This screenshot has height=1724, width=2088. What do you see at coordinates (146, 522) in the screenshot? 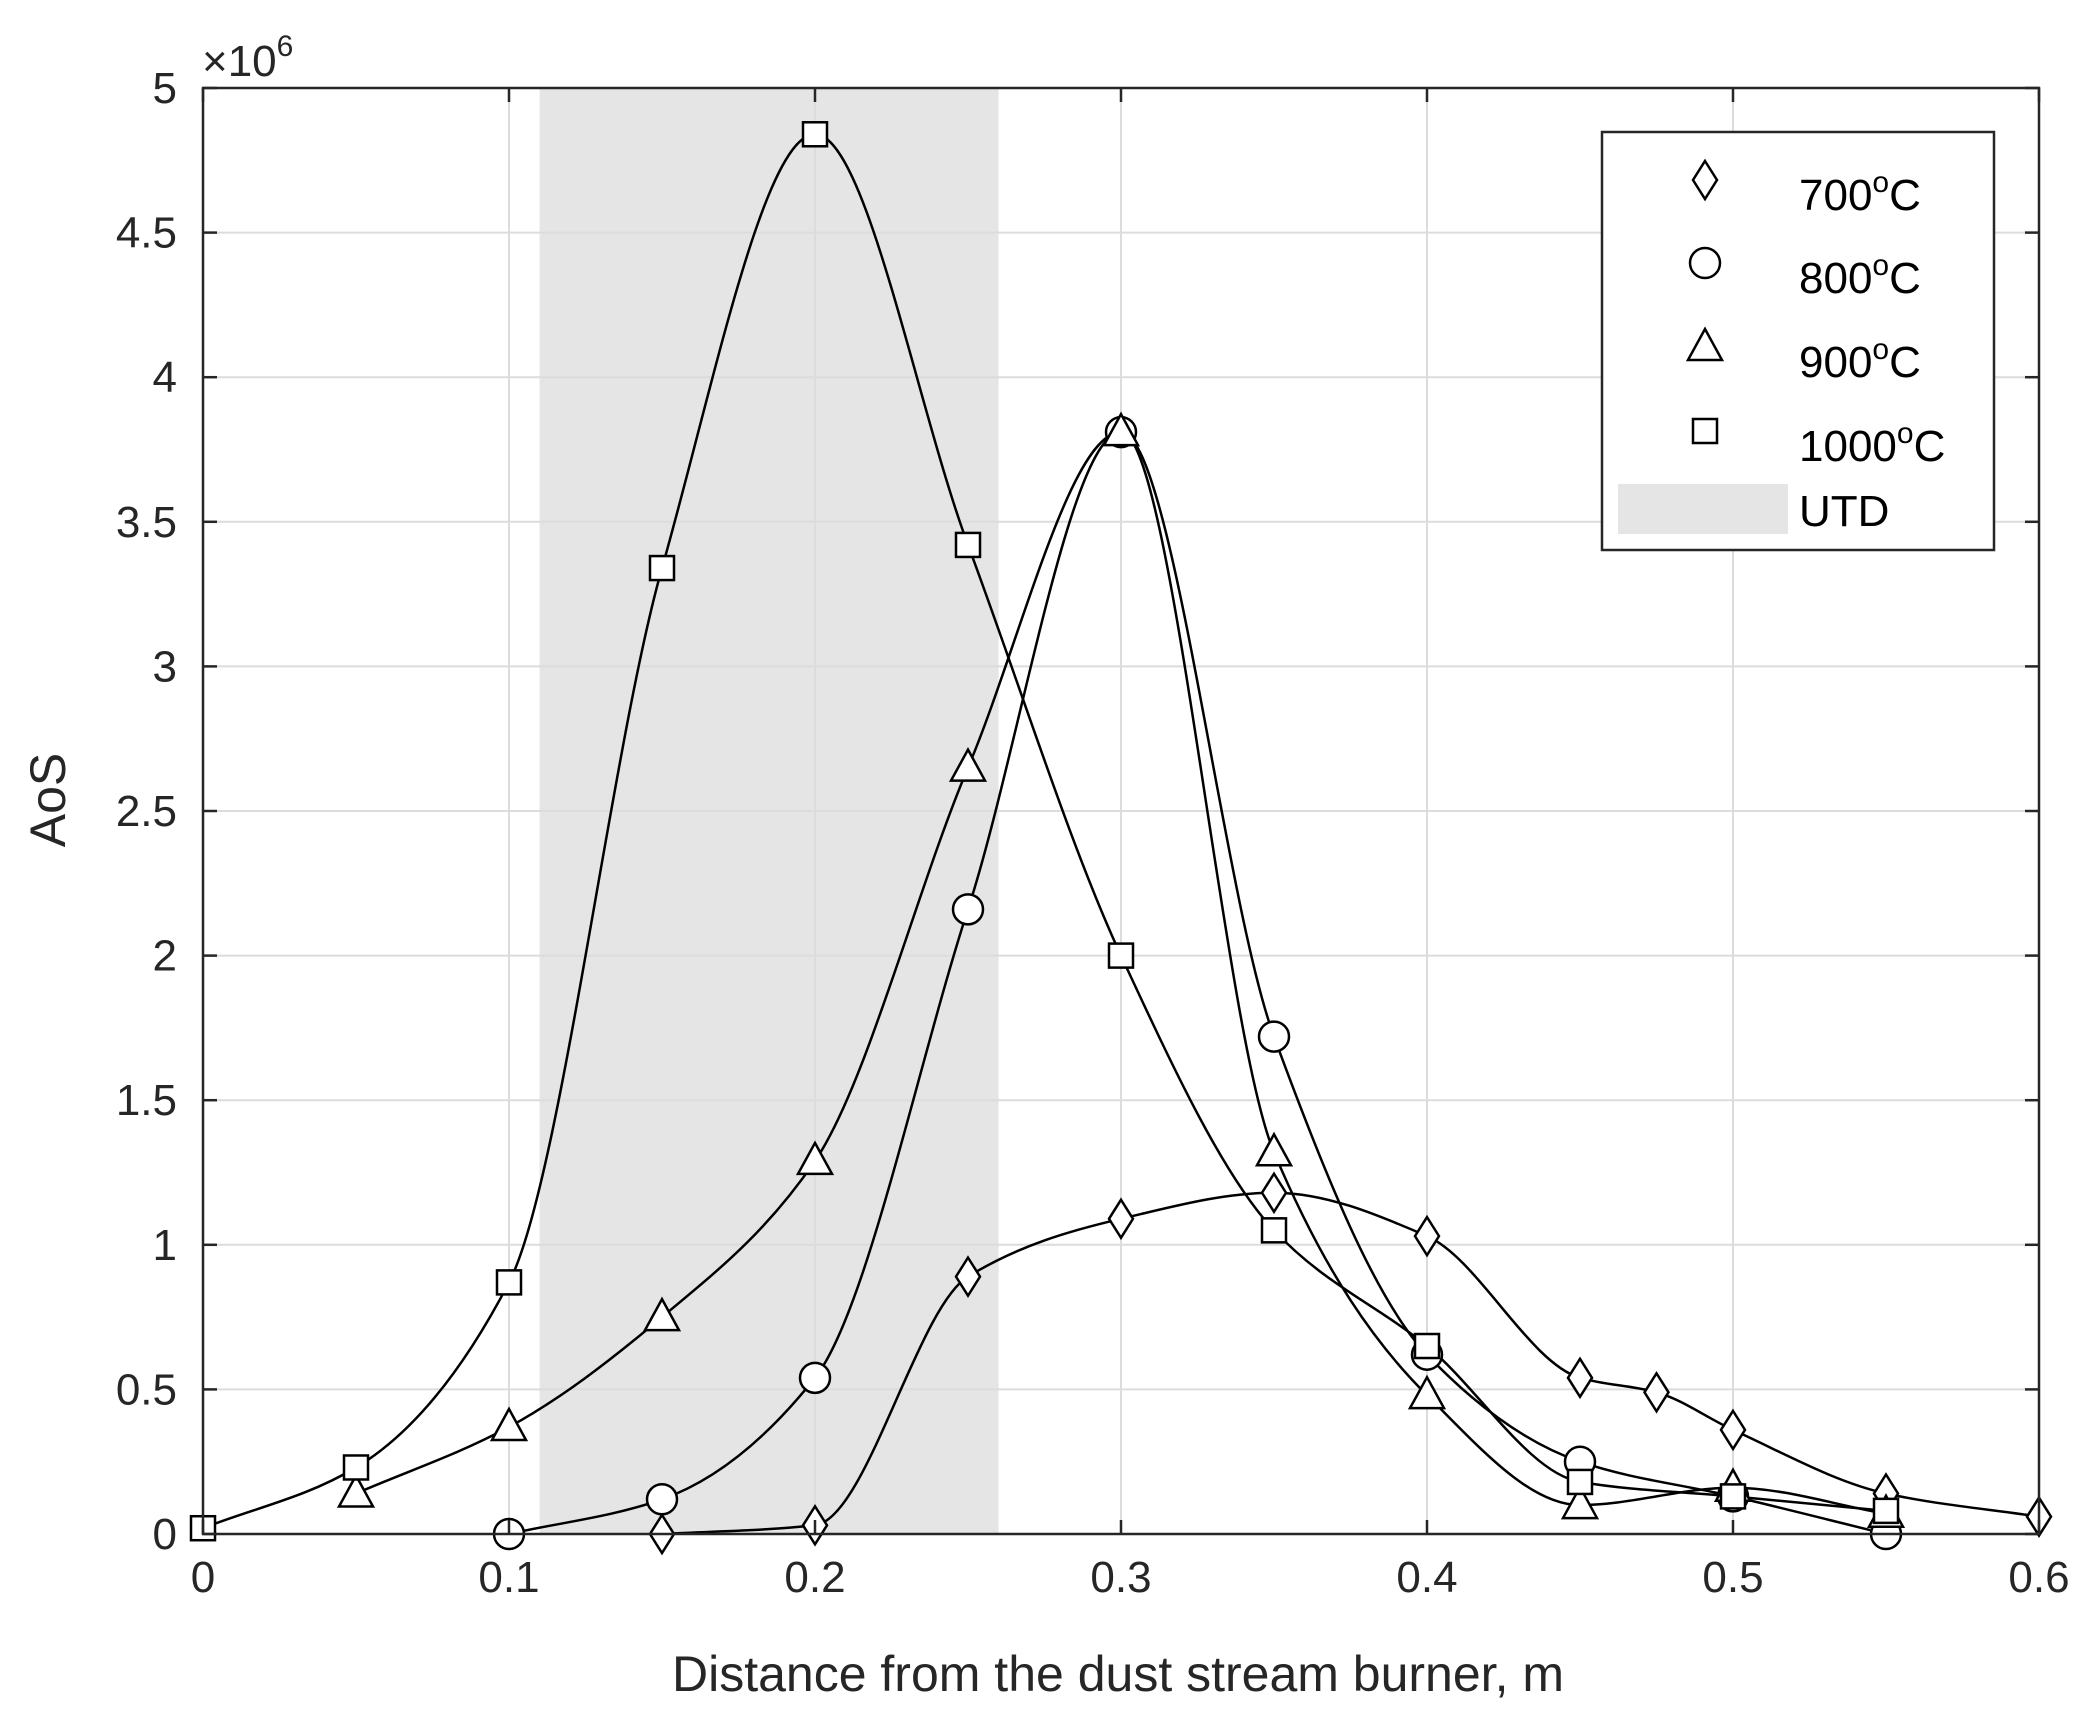
I see `y-tick-label-7: 3.5` at bounding box center [146, 522].